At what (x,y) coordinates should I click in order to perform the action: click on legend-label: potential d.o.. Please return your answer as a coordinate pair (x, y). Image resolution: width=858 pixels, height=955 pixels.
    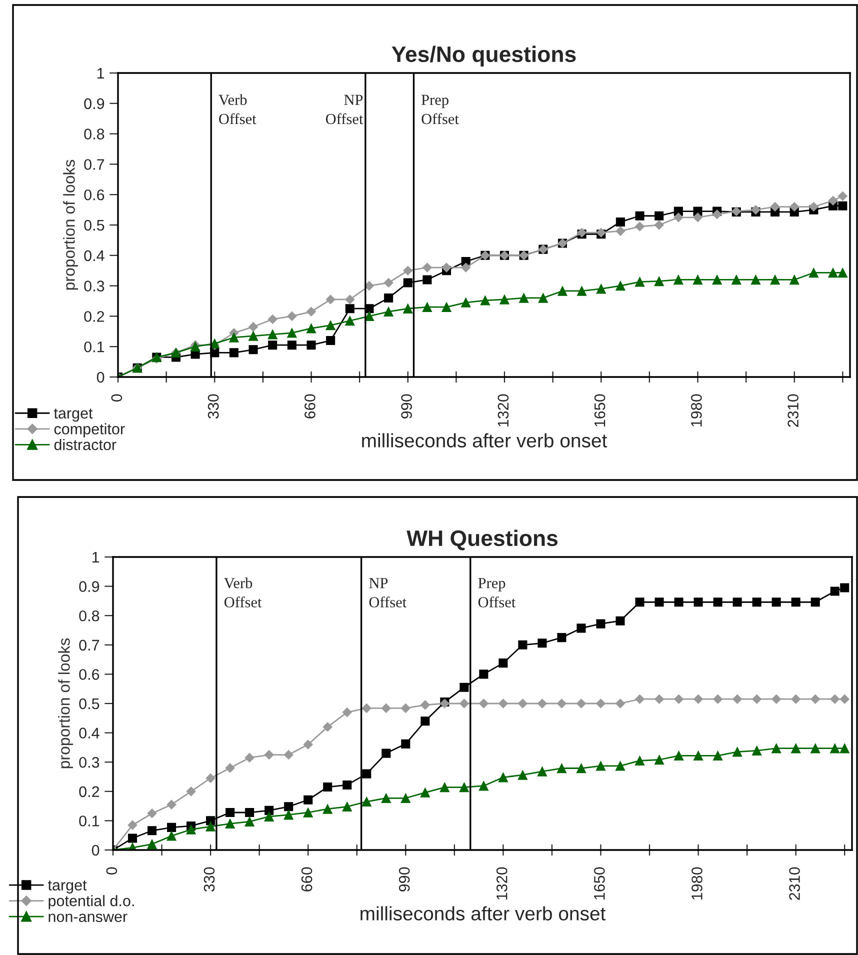
    Looking at the image, I should click on (91, 902).